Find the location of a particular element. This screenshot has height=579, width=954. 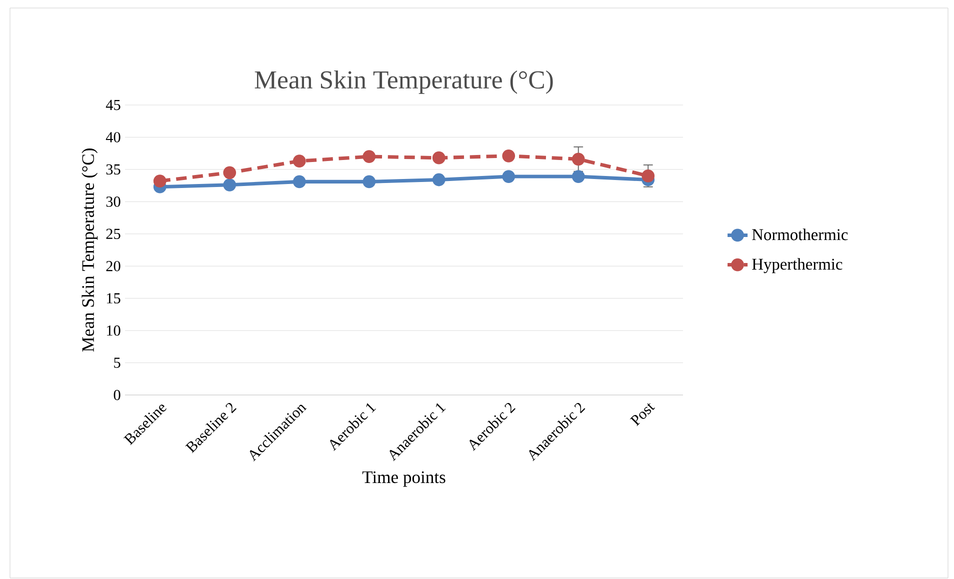

y-tick-label: 30 is located at coordinates (113, 201).